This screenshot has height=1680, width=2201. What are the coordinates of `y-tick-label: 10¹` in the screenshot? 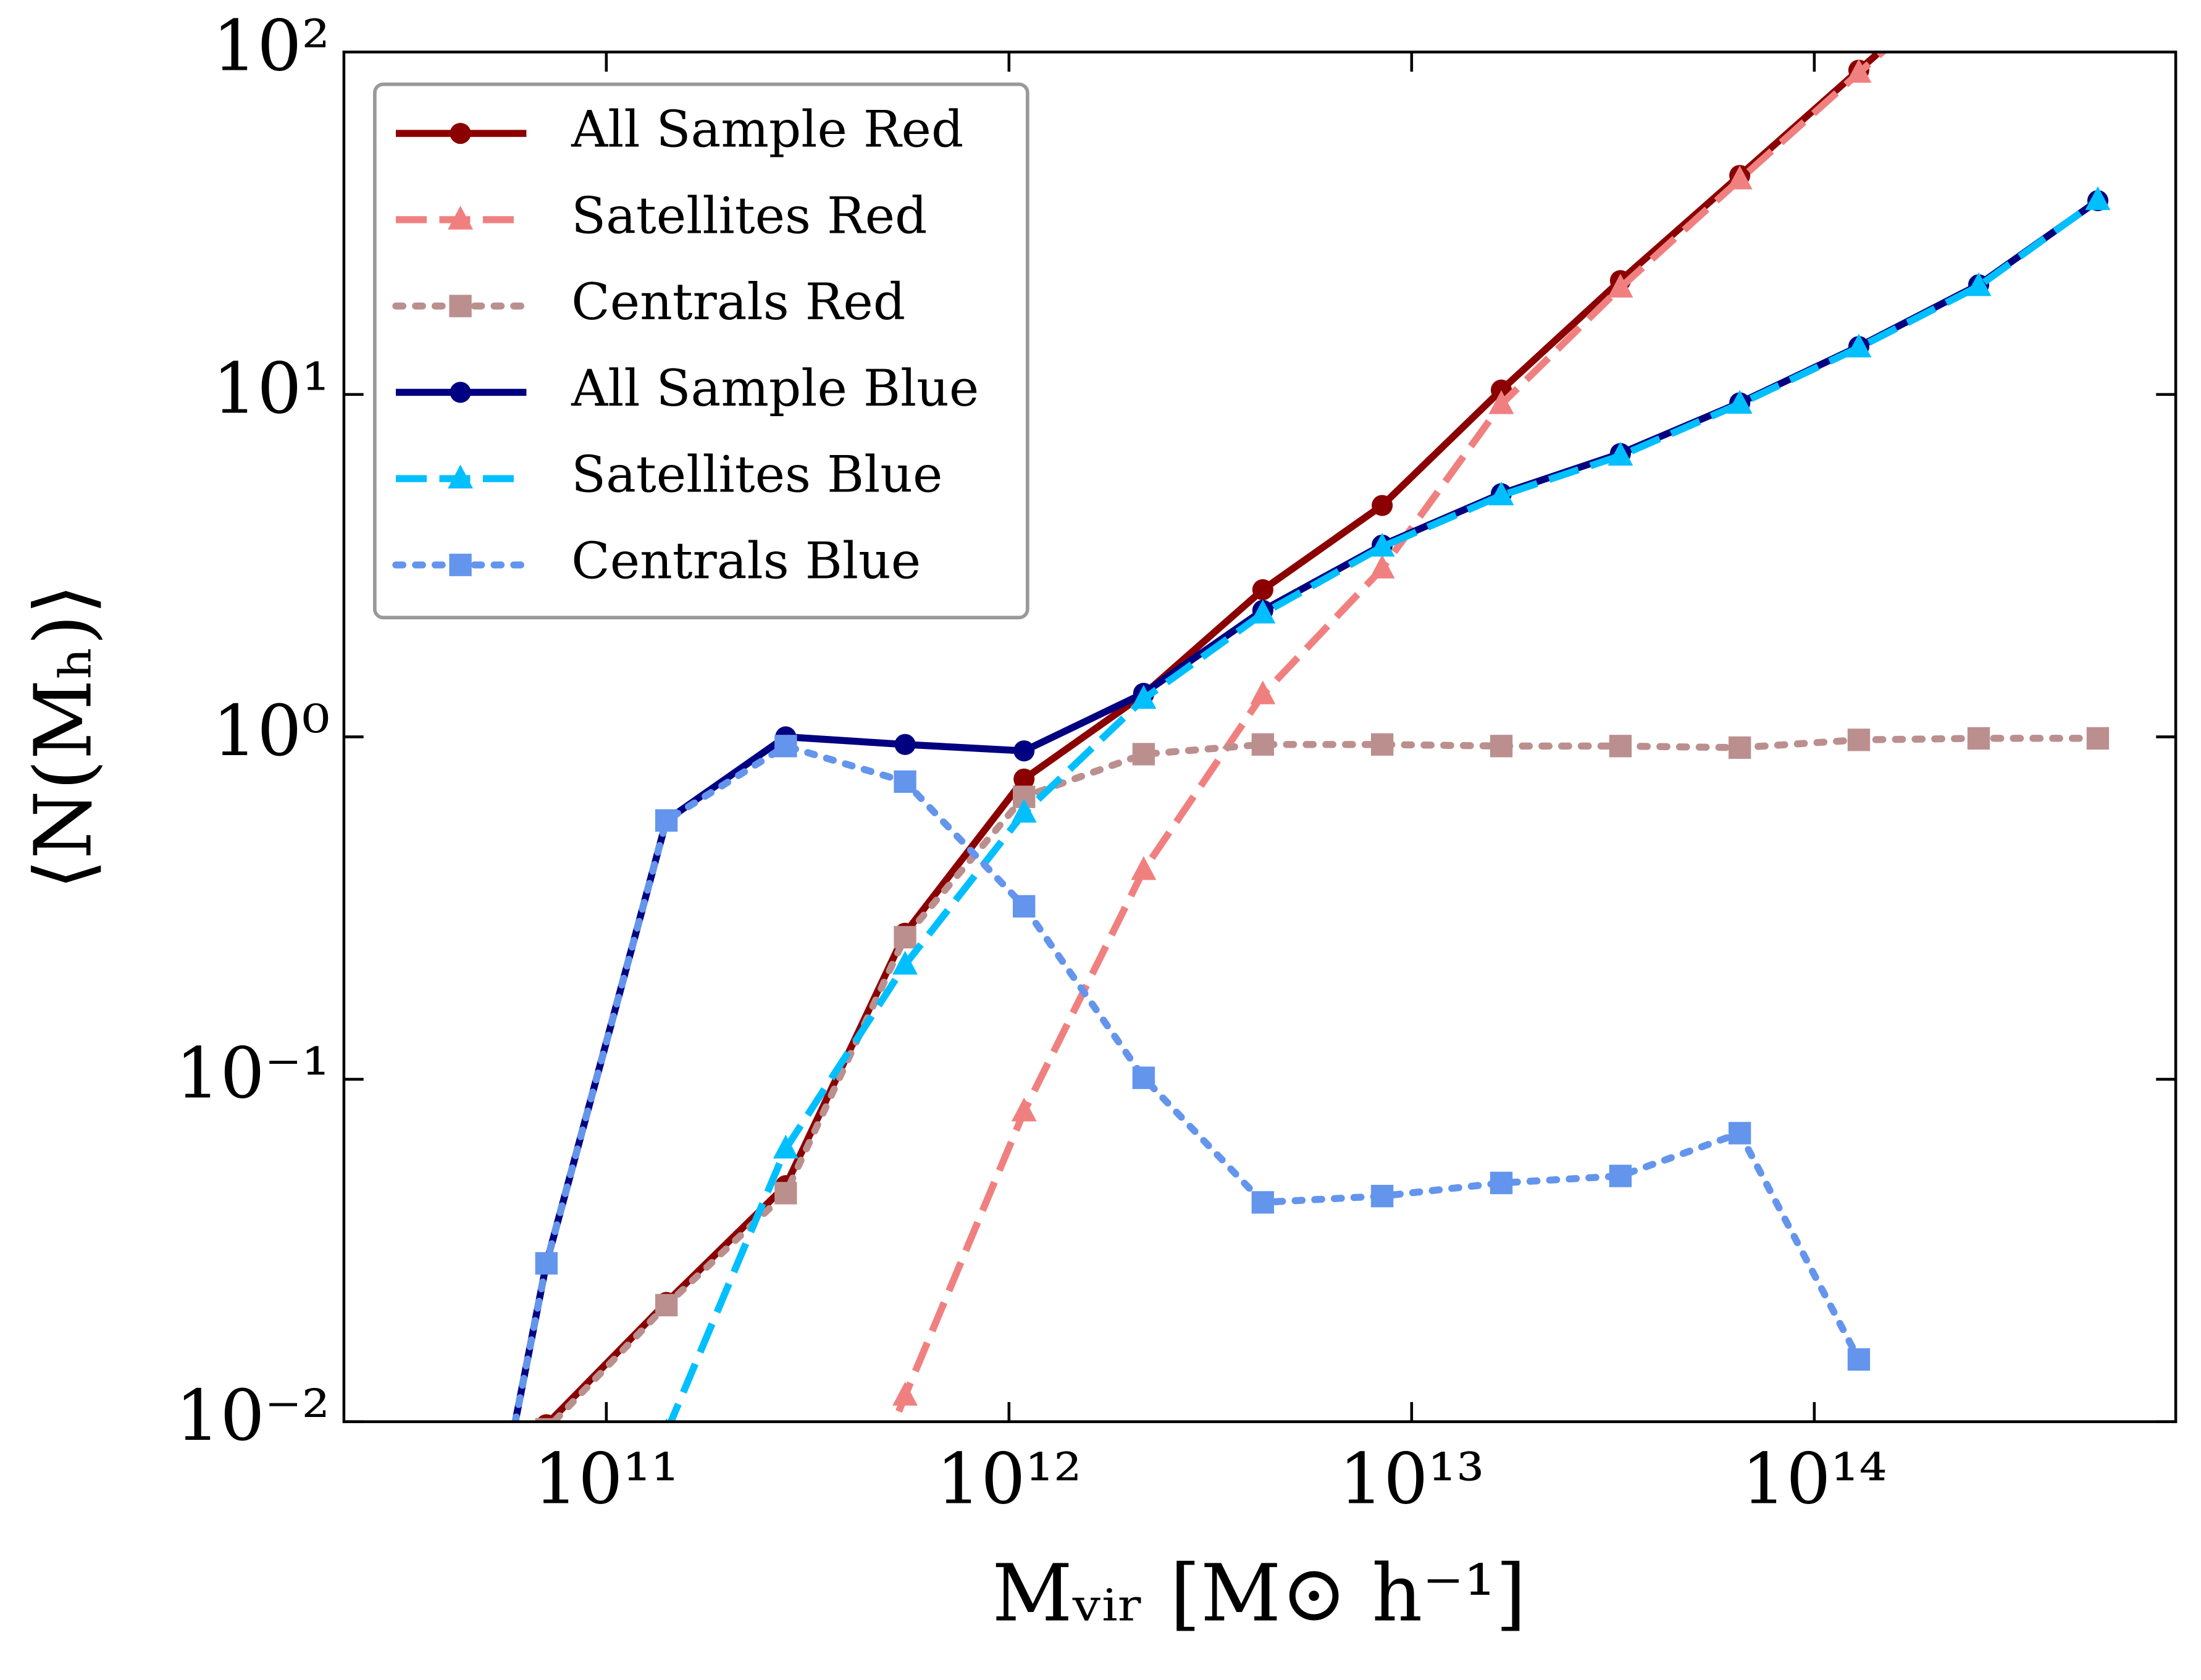 It's located at (271, 389).